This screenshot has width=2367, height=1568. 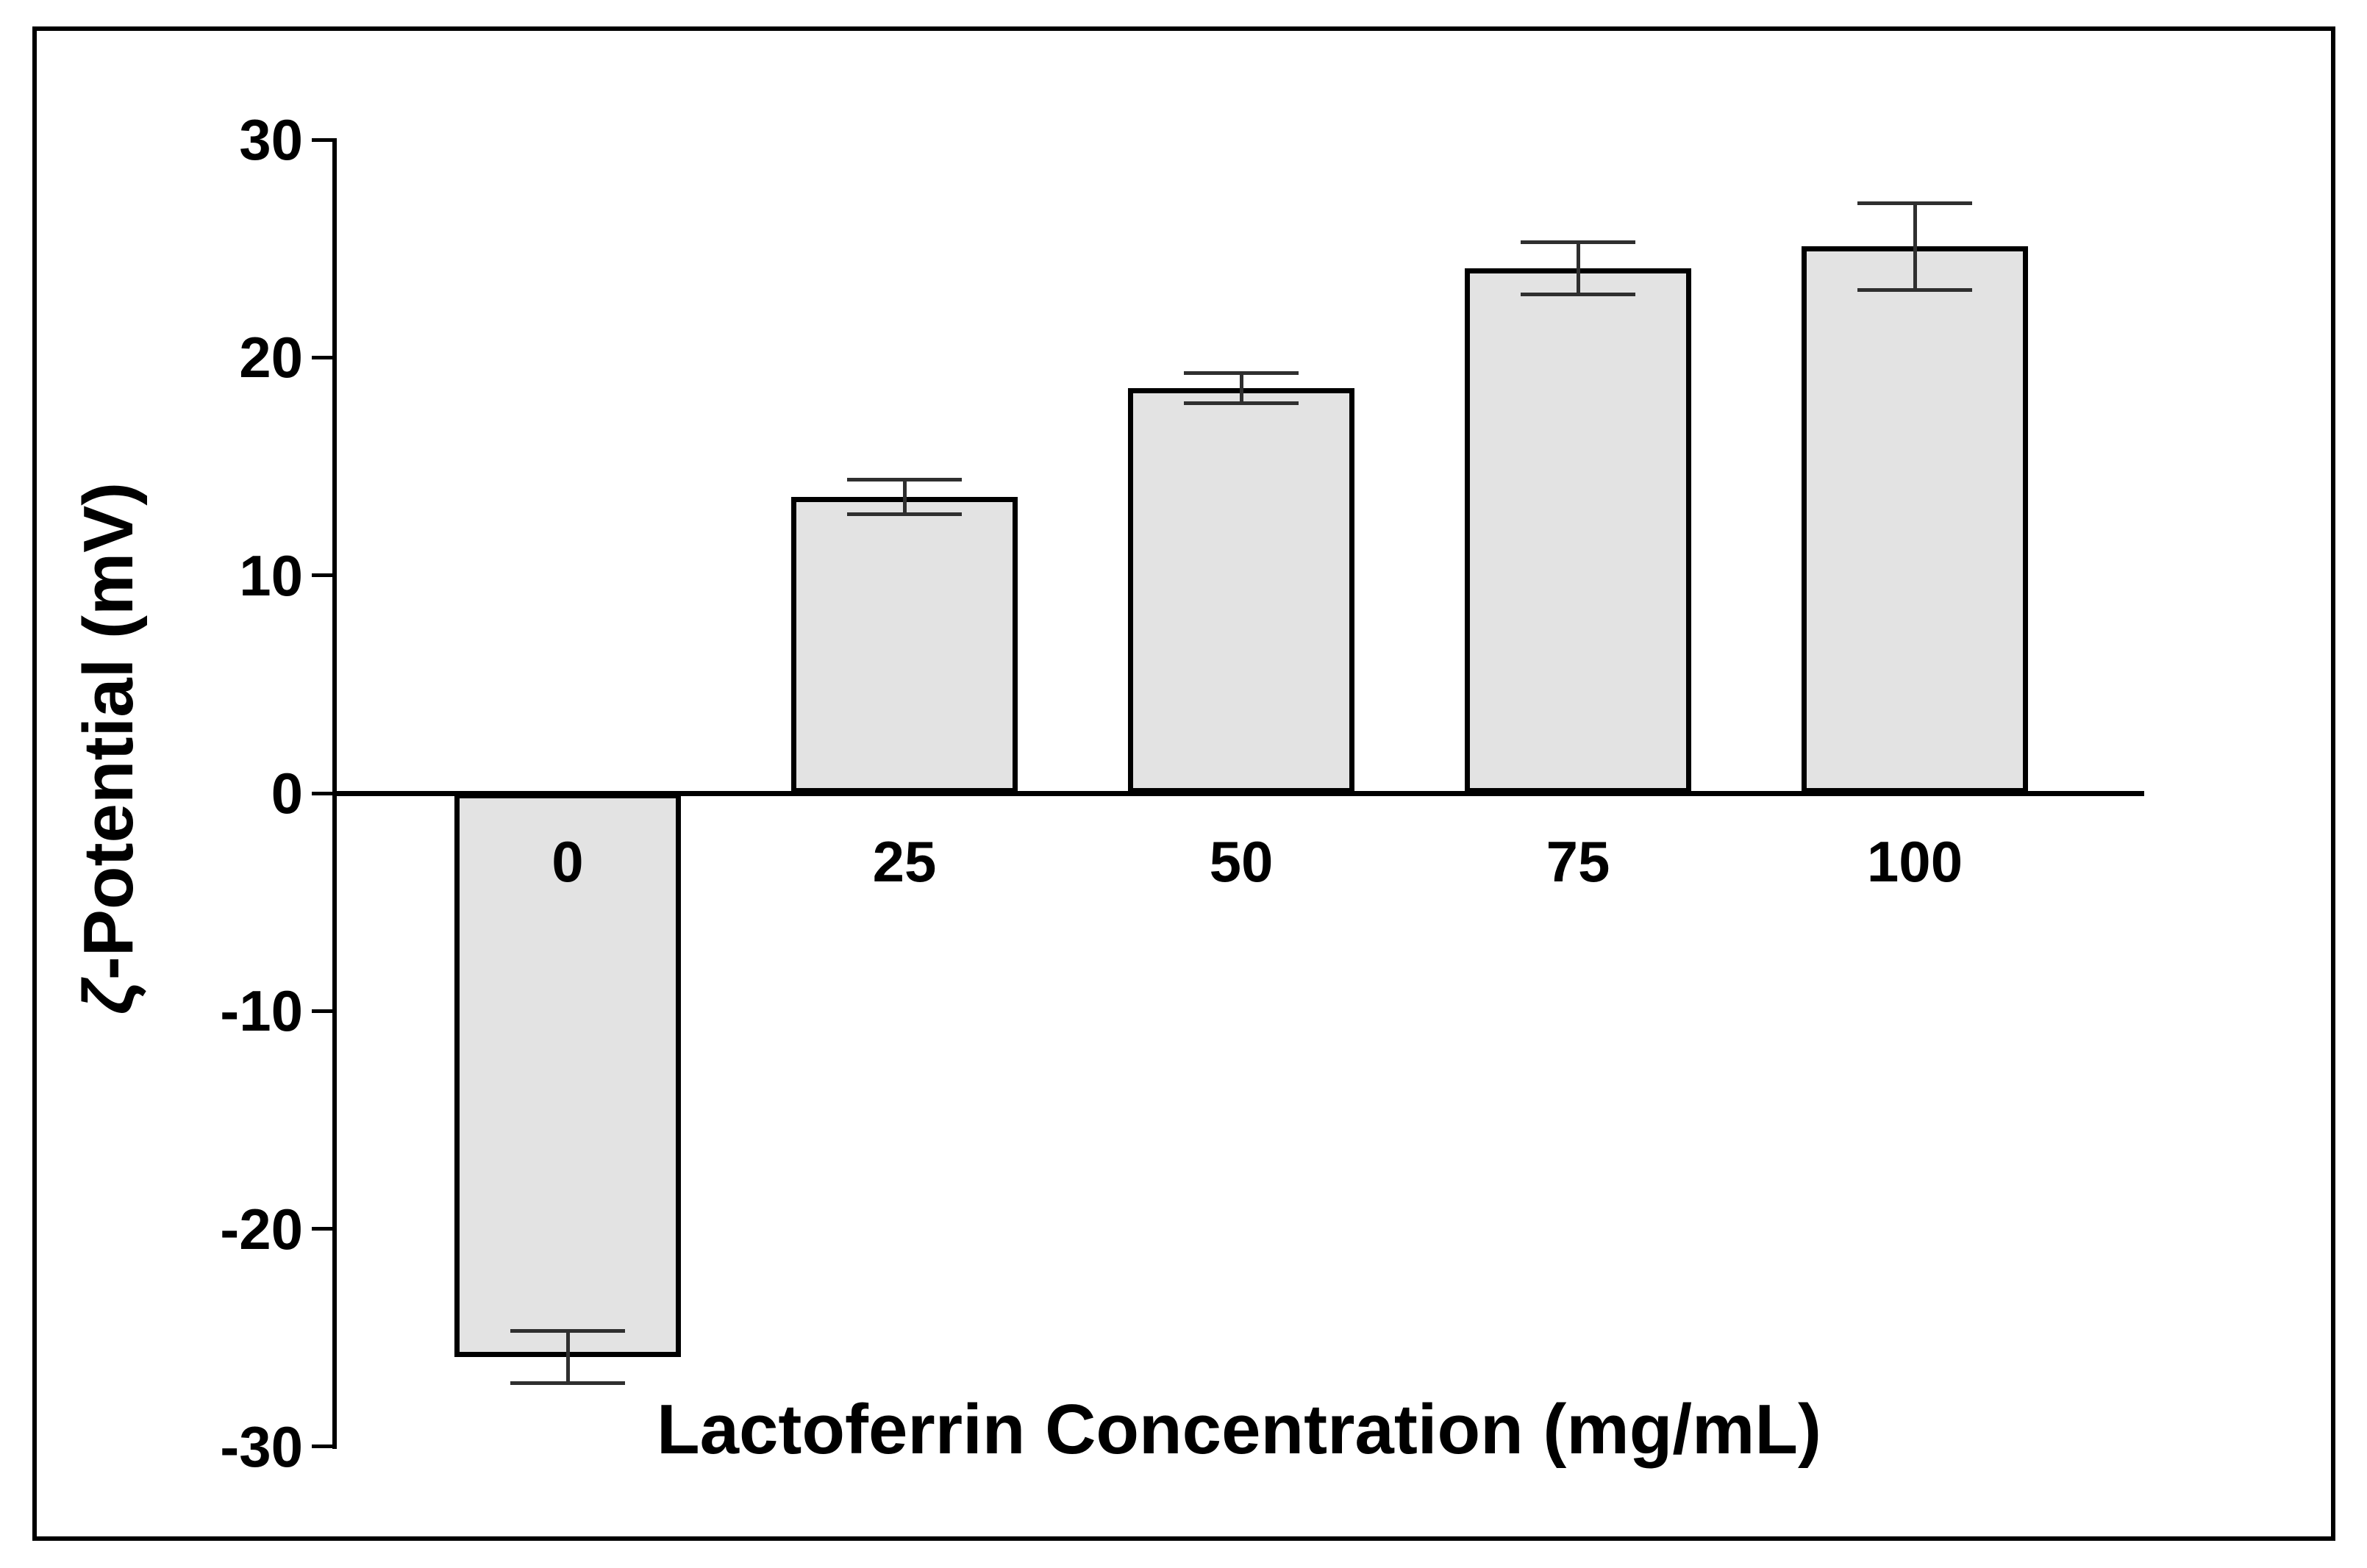 I want to click on y-tick-label: 20, so click(x=271, y=357).